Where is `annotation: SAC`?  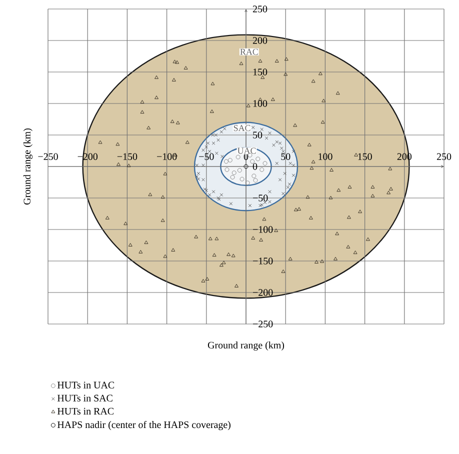 annotation: SAC is located at coordinates (242, 128).